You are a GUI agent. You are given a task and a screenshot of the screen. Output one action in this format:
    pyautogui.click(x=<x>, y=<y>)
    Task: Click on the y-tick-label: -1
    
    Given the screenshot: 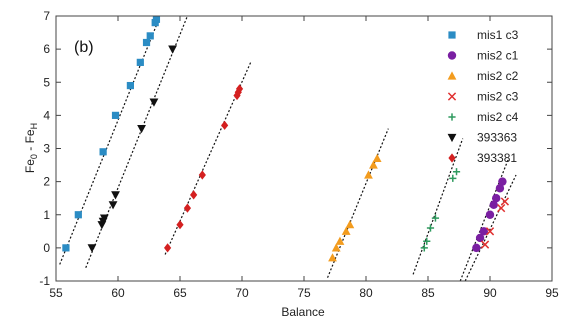 What is the action you would take?
    pyautogui.click(x=44, y=281)
    